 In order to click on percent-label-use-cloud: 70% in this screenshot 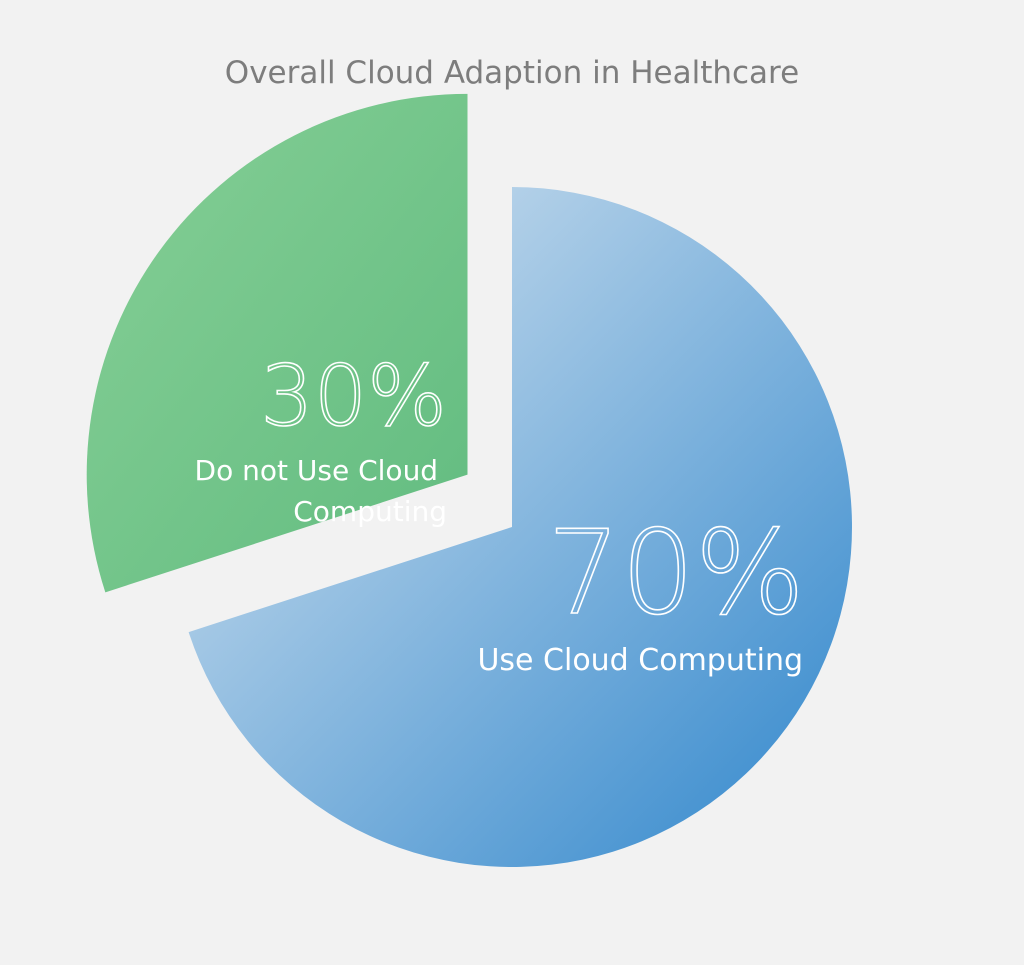, I will do `click(676, 573)`.